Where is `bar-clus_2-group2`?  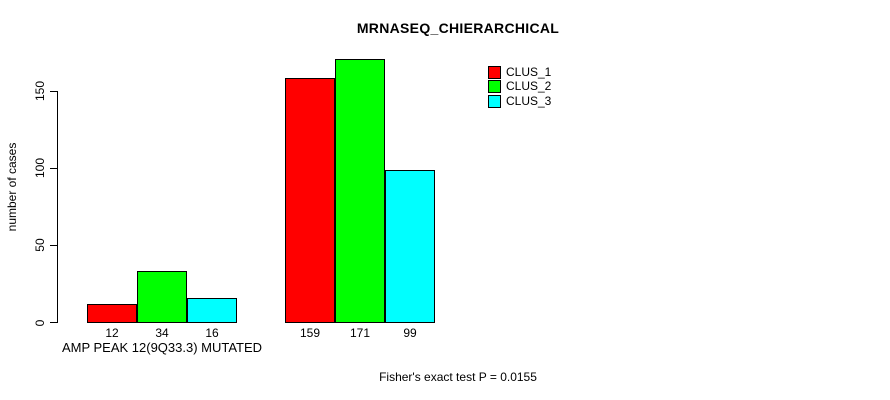 bar-clus_2-group2 is located at coordinates (360, 191).